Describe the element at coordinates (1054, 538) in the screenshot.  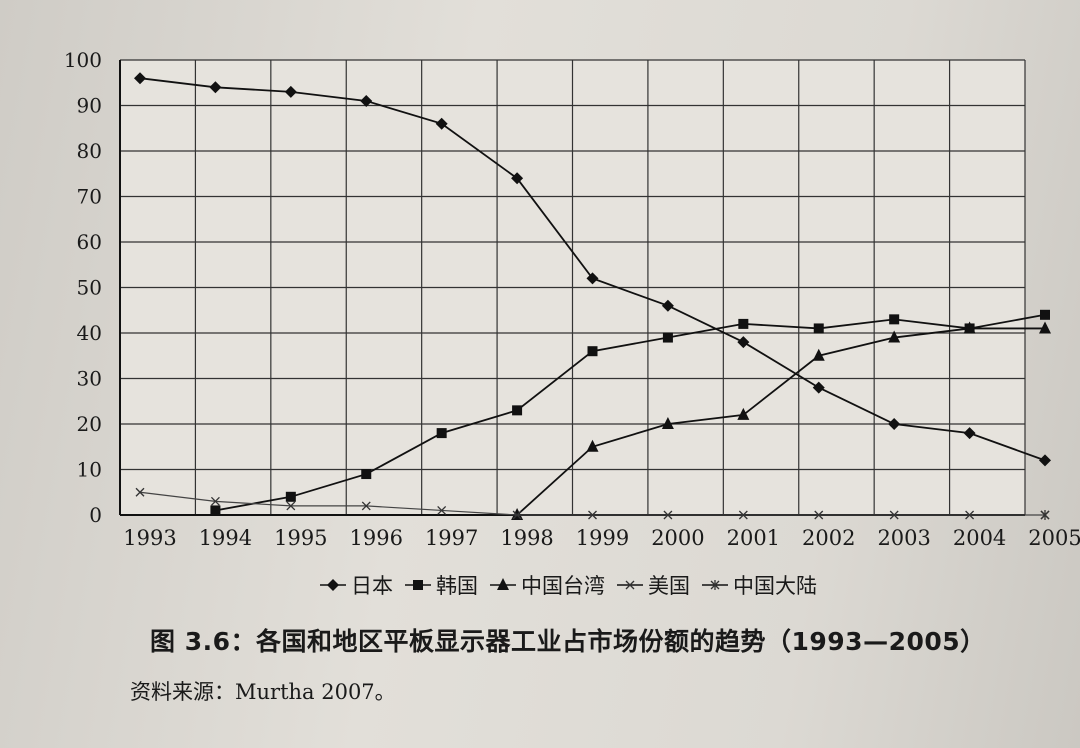
I see `x-tick-label: 2005` at that location.